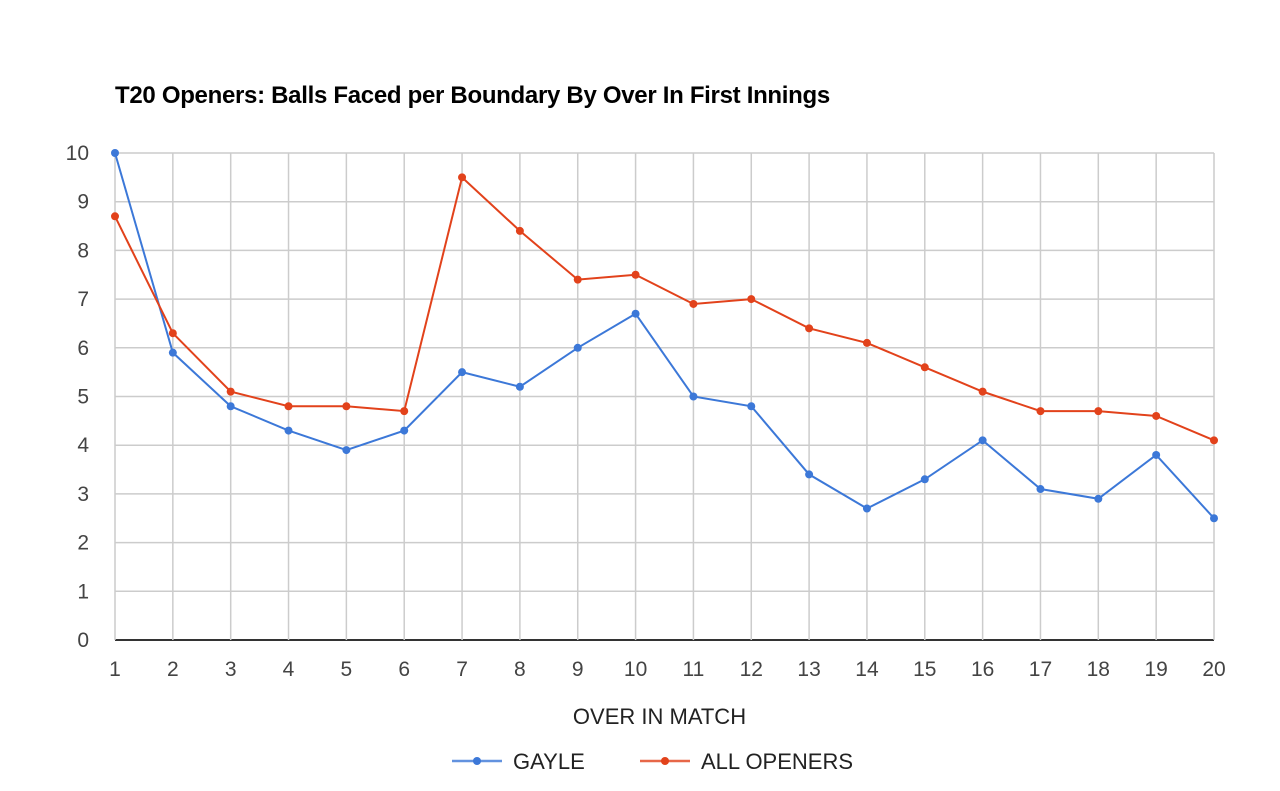 This screenshot has width=1280, height=791. Describe the element at coordinates (83, 543) in the screenshot. I see `y-tick-label: 2` at that location.